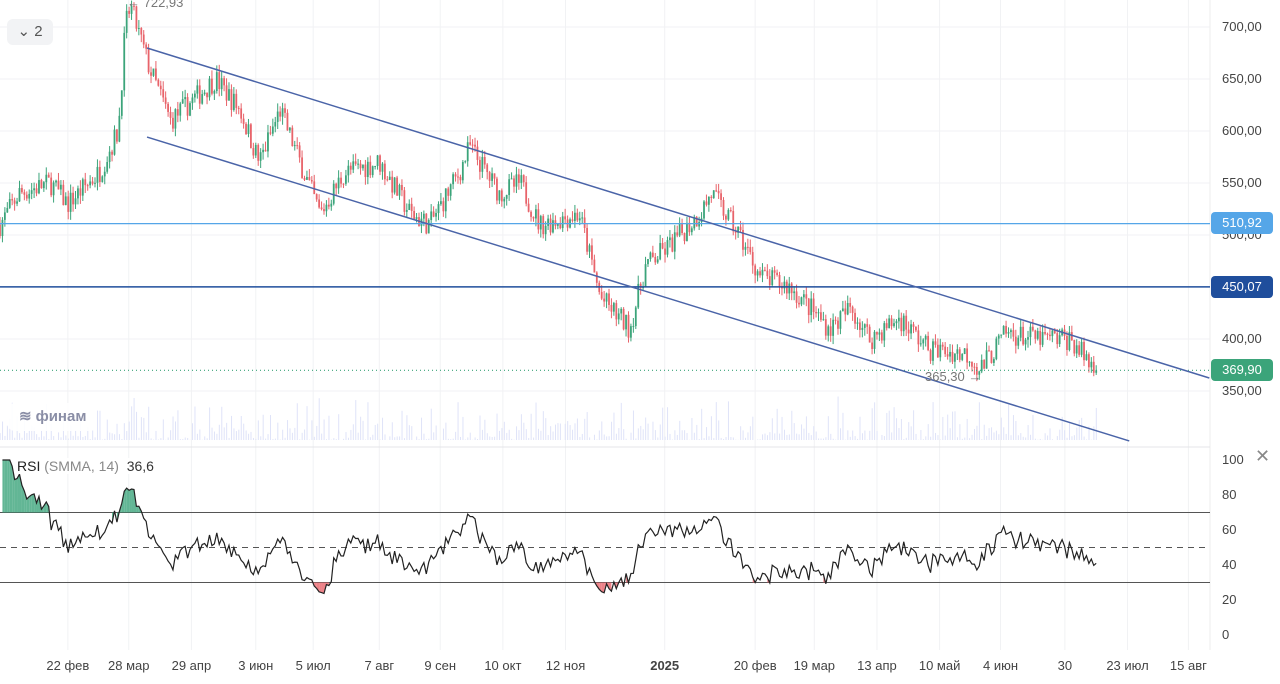 This screenshot has height=684, width=1280. Describe the element at coordinates (1242, 287) in the screenshot. I see `level-tag-450: 450,07` at that location.